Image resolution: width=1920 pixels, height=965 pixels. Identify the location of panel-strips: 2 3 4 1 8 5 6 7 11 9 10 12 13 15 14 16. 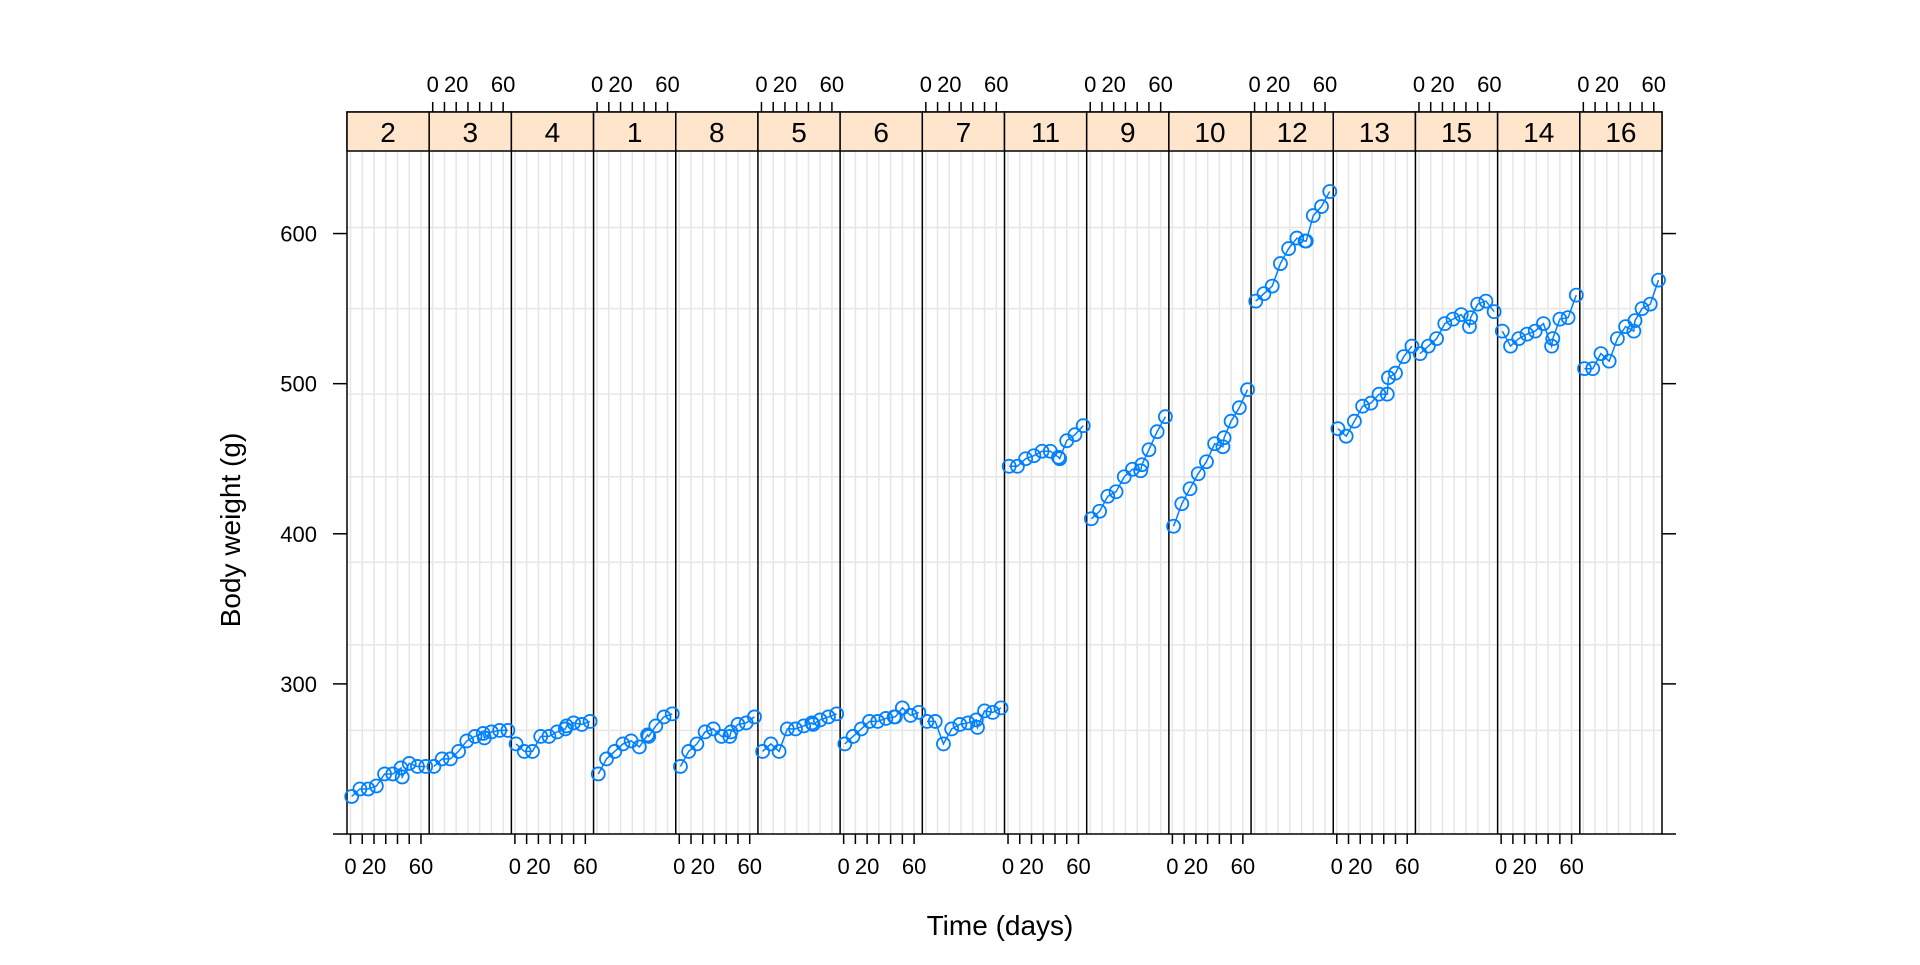
(1004, 131).